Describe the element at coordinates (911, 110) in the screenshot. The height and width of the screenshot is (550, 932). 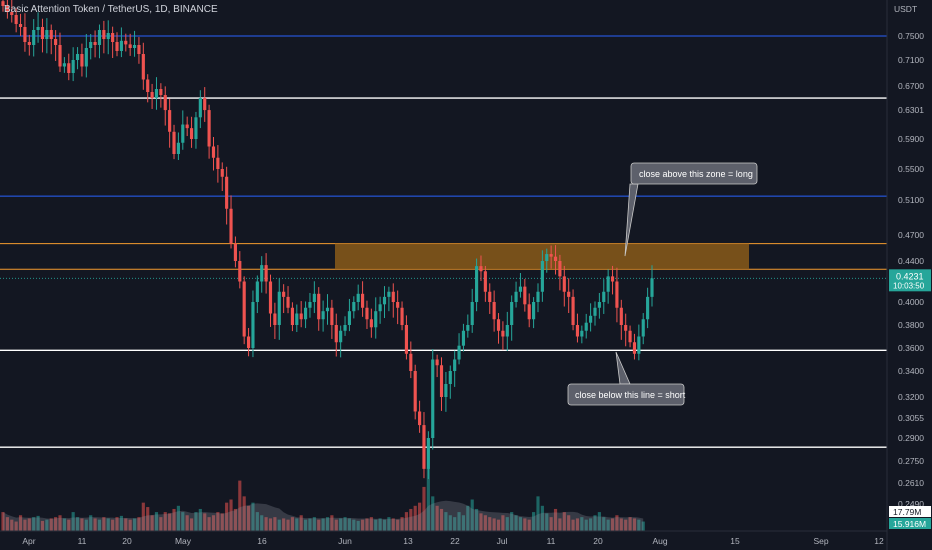
I see `price-tick-label: 0.6301` at that location.